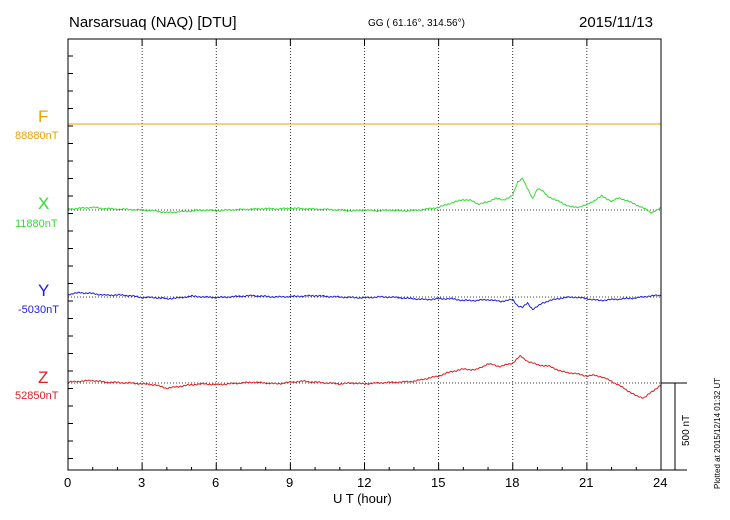 The height and width of the screenshot is (520, 730). I want to click on series-line-z, so click(364, 377).